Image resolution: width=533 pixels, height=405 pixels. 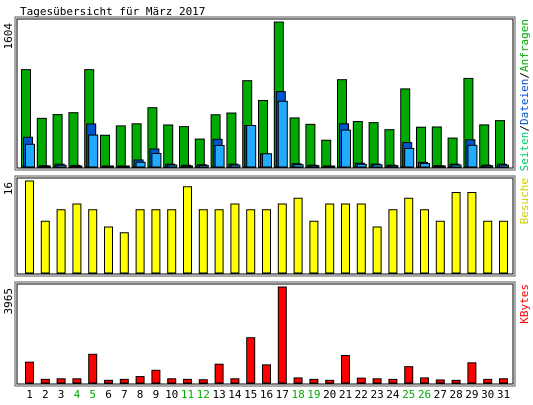 I want to click on x-tick-day-11: 11, so click(x=187, y=394).